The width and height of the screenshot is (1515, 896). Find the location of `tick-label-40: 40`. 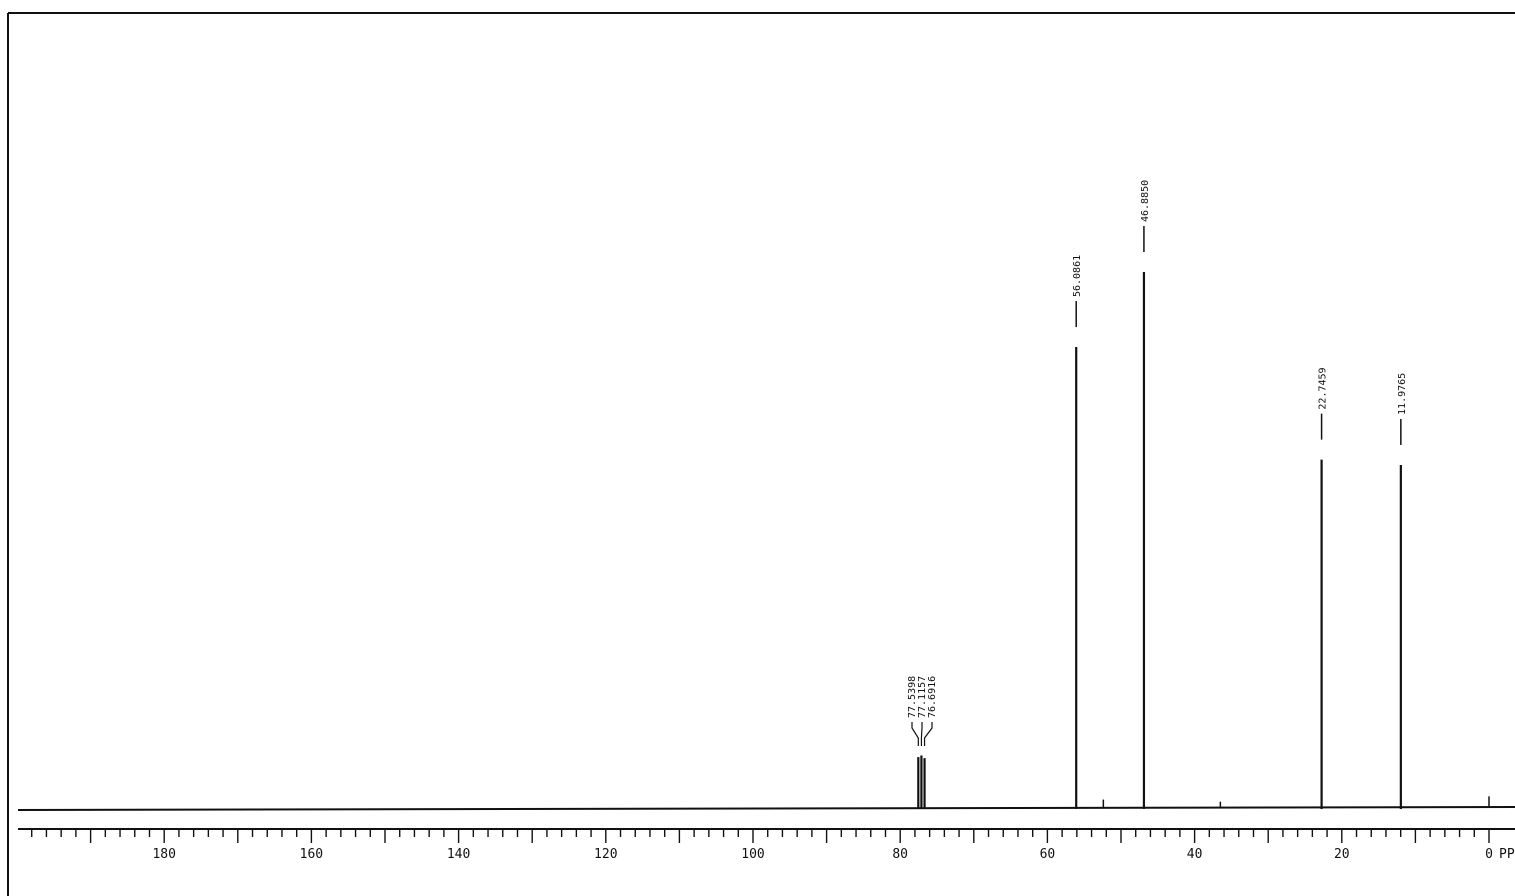

tick-label-40: 40 is located at coordinates (1195, 854).